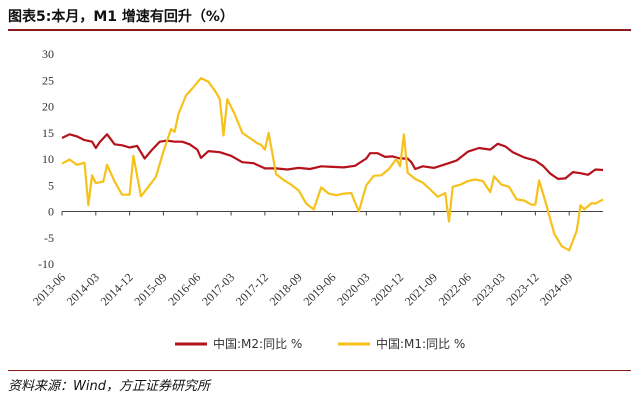  Describe the element at coordinates (51, 212) in the screenshot. I see `y-tick-label: 0` at that location.